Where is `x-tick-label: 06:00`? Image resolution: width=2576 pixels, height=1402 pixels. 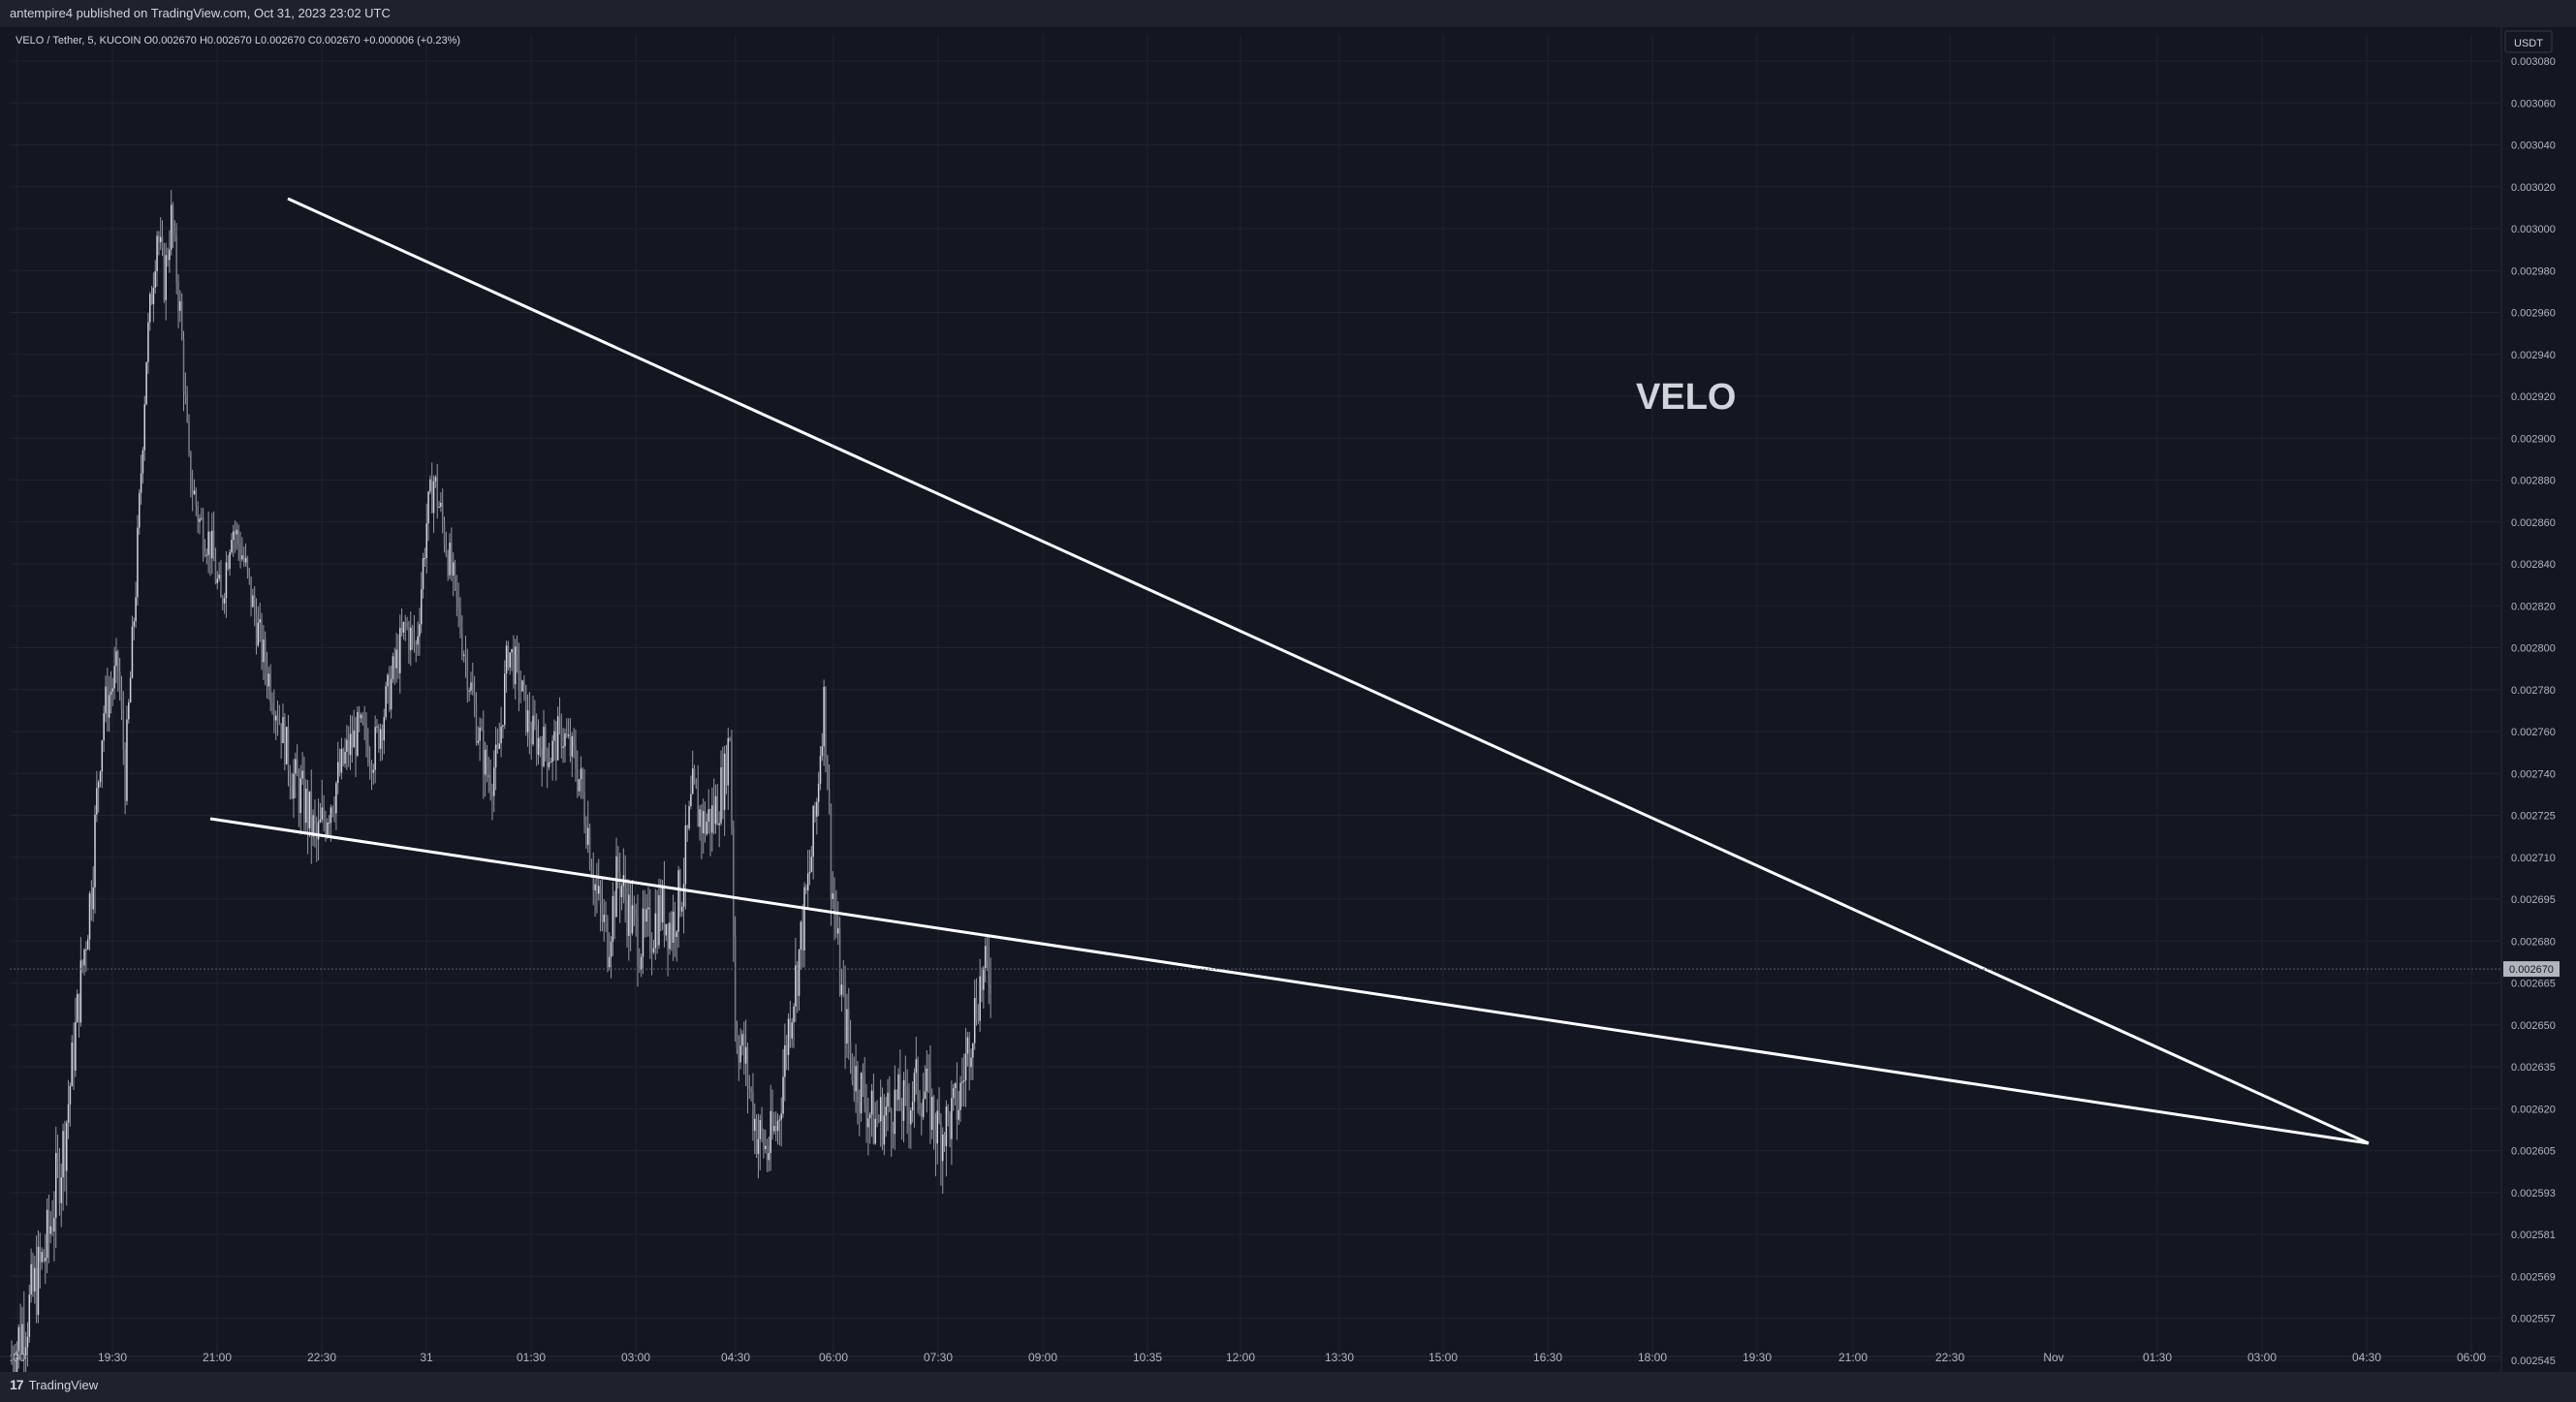
x-tick-label: 06:00 is located at coordinates (2471, 1357).